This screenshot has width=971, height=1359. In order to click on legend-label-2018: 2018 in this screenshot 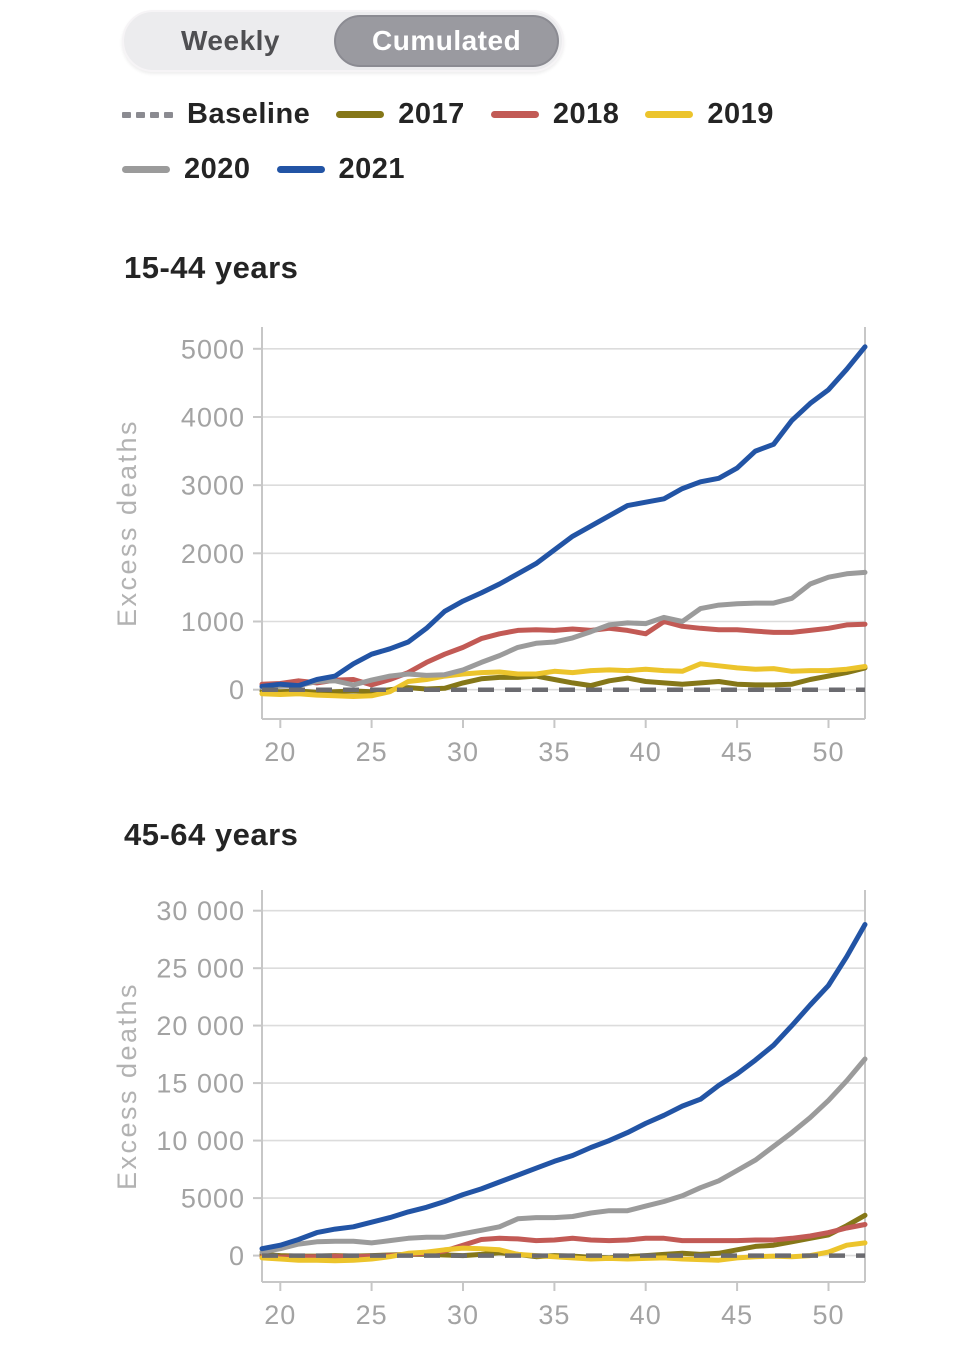, I will do `click(586, 114)`.